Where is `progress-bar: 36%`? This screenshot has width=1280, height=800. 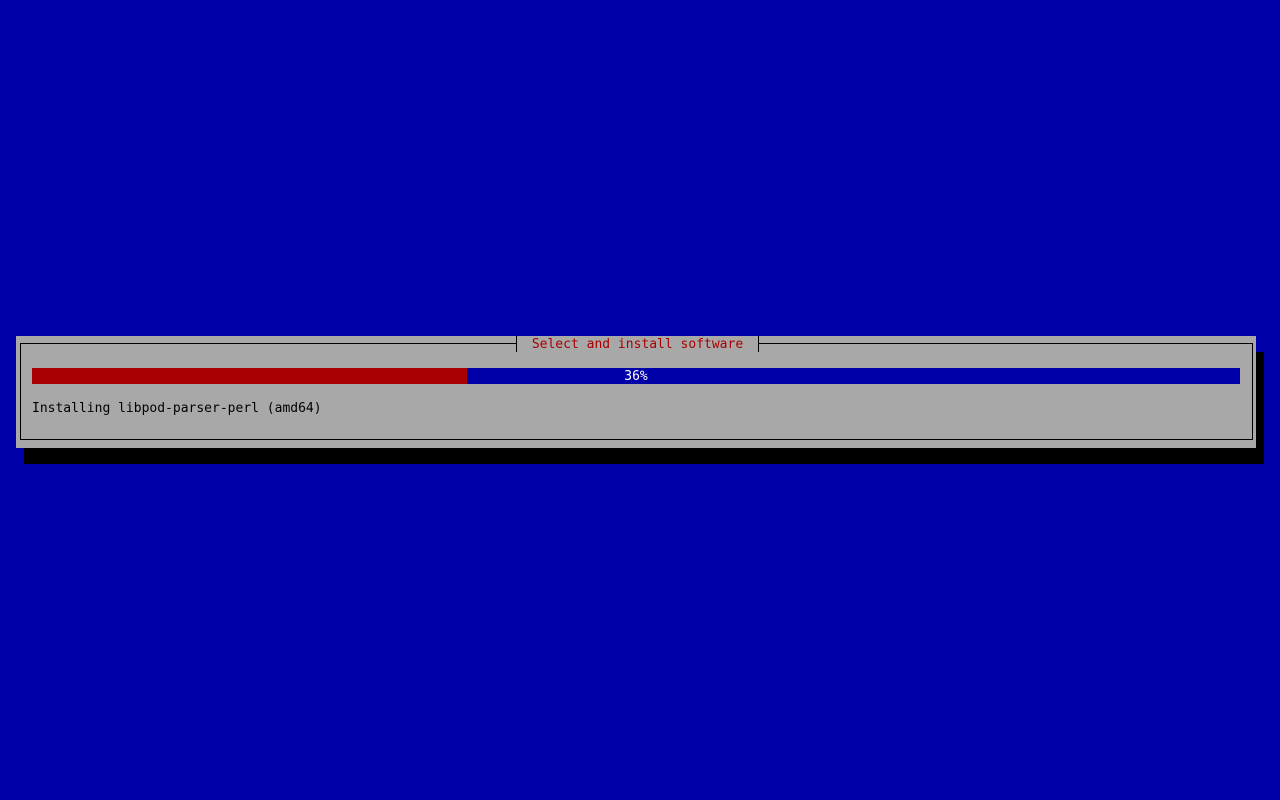
progress-bar: 36% is located at coordinates (636, 376).